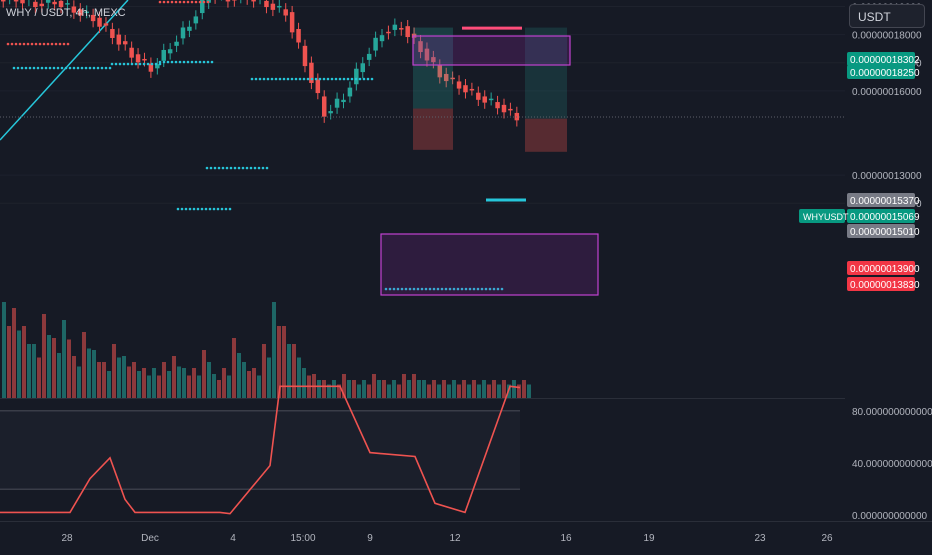 This screenshot has height=555, width=932. I want to click on trend-line, so click(64, 70).